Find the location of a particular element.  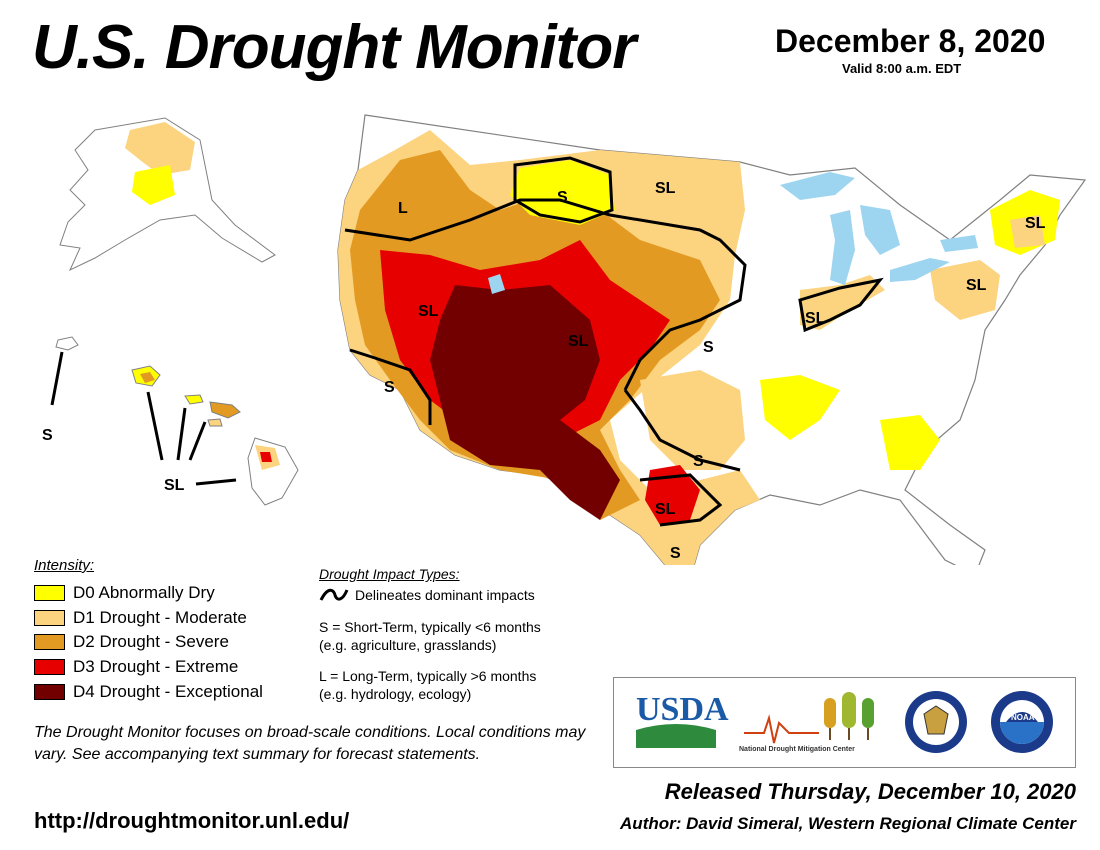

noaa-logo: NOAA is located at coordinates (1022, 722).